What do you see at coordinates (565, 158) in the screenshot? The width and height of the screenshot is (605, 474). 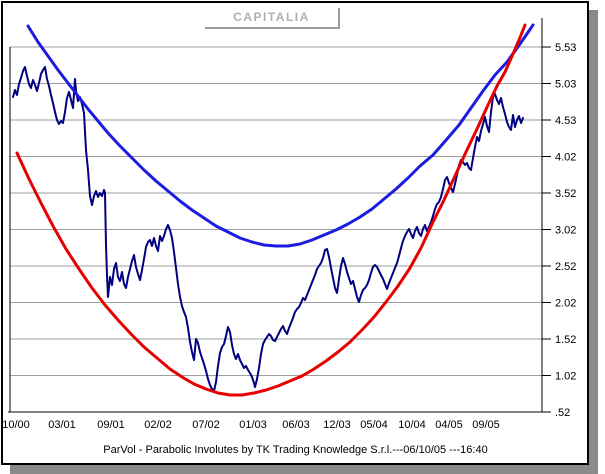 I see `y-tick-label: 4.02` at bounding box center [565, 158].